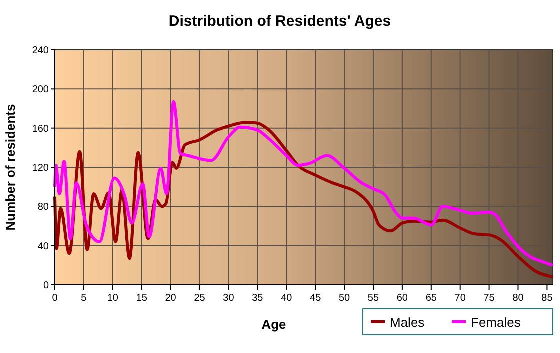 This screenshot has height=353, width=560. Describe the element at coordinates (287, 298) in the screenshot. I see `x-tick-label: 40` at that location.